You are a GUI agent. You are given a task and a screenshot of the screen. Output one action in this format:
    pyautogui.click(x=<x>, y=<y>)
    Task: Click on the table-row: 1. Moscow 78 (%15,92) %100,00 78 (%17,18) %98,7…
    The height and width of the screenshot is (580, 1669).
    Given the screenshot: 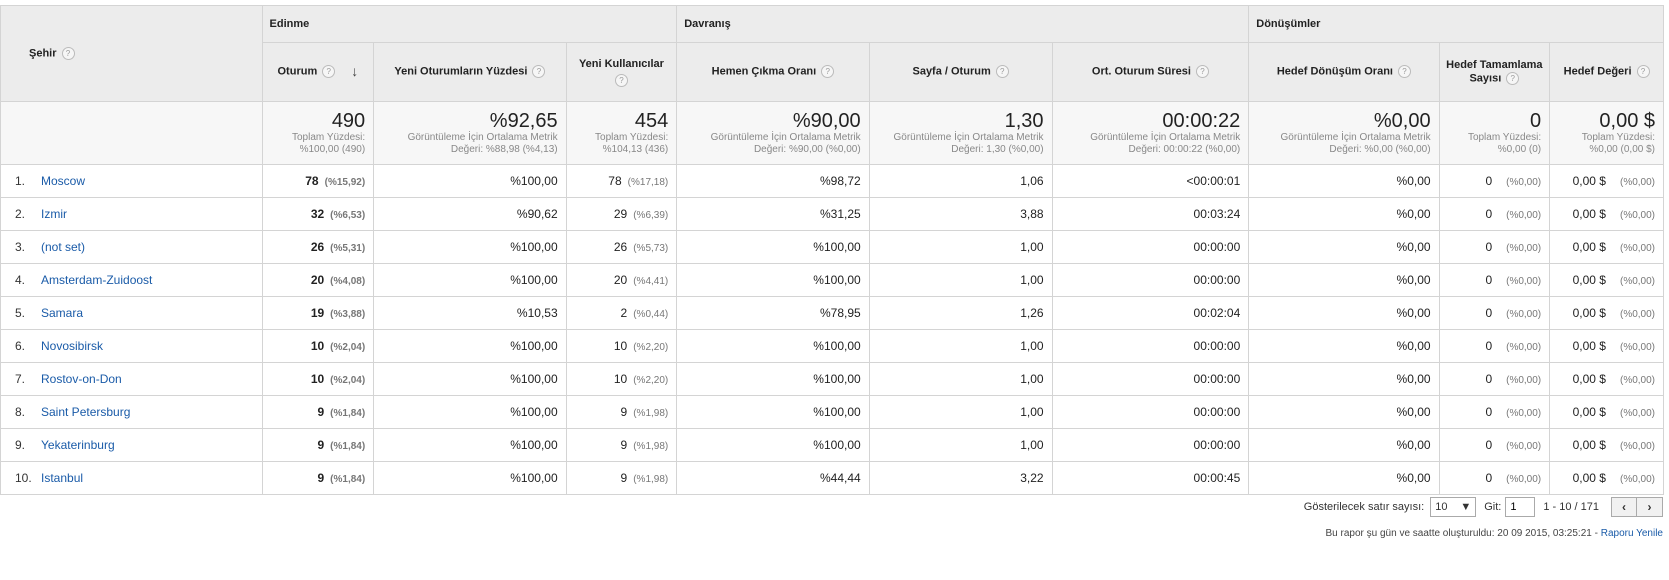 What is the action you would take?
    pyautogui.click(x=832, y=181)
    